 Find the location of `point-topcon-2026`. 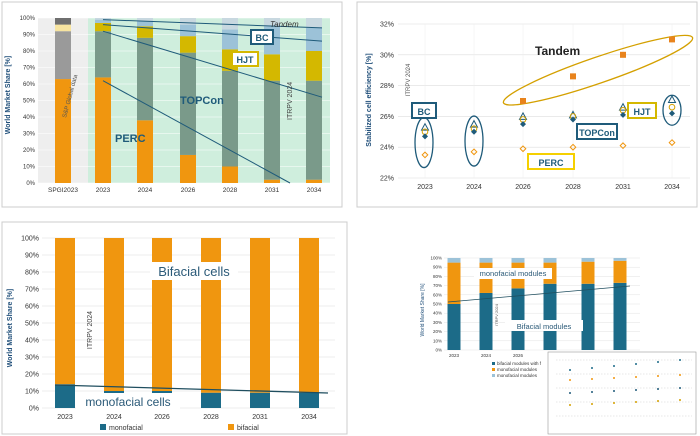

point-topcon-2026 is located at coordinates (523, 124).